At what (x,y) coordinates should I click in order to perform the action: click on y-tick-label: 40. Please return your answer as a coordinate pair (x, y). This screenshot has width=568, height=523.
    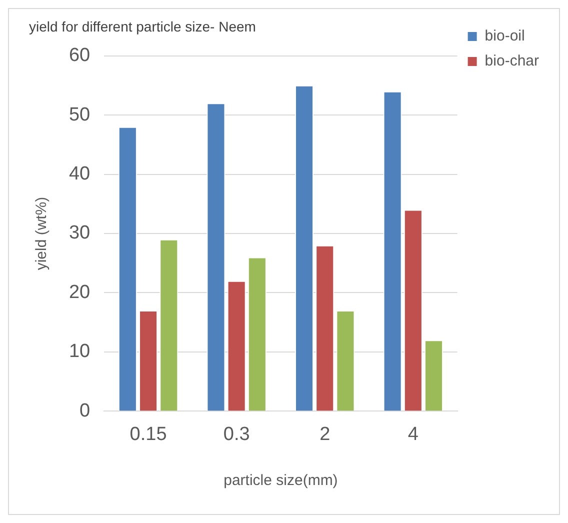
    Looking at the image, I should click on (79, 174).